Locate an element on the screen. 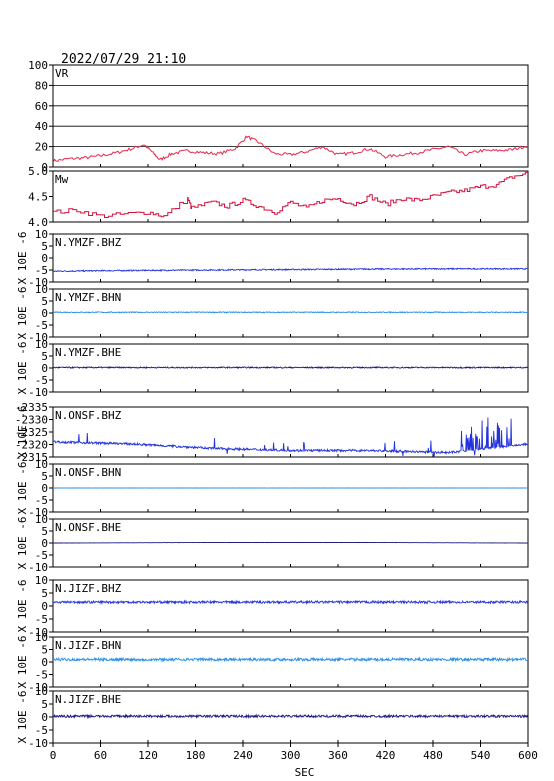 The height and width of the screenshot is (781, 554). y-tick-label: 60 is located at coordinates (41, 106).